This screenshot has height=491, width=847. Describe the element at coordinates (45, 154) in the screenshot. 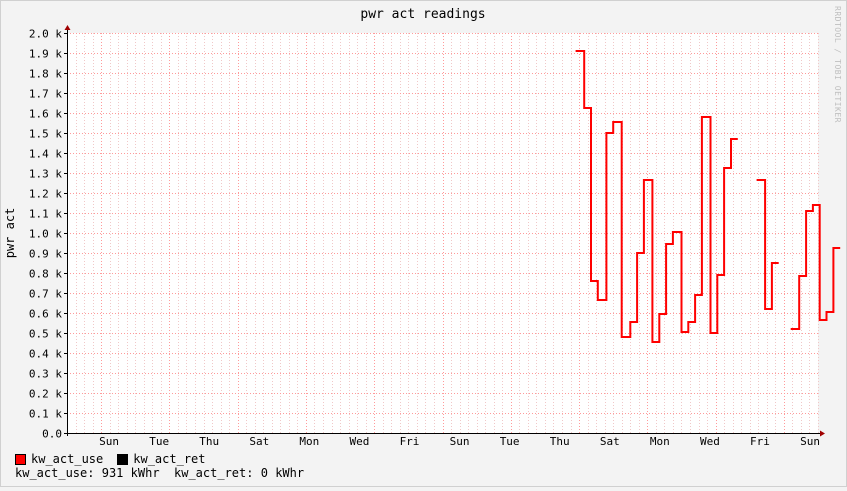

I see `y-tick-label: 1.4 k` at that location.